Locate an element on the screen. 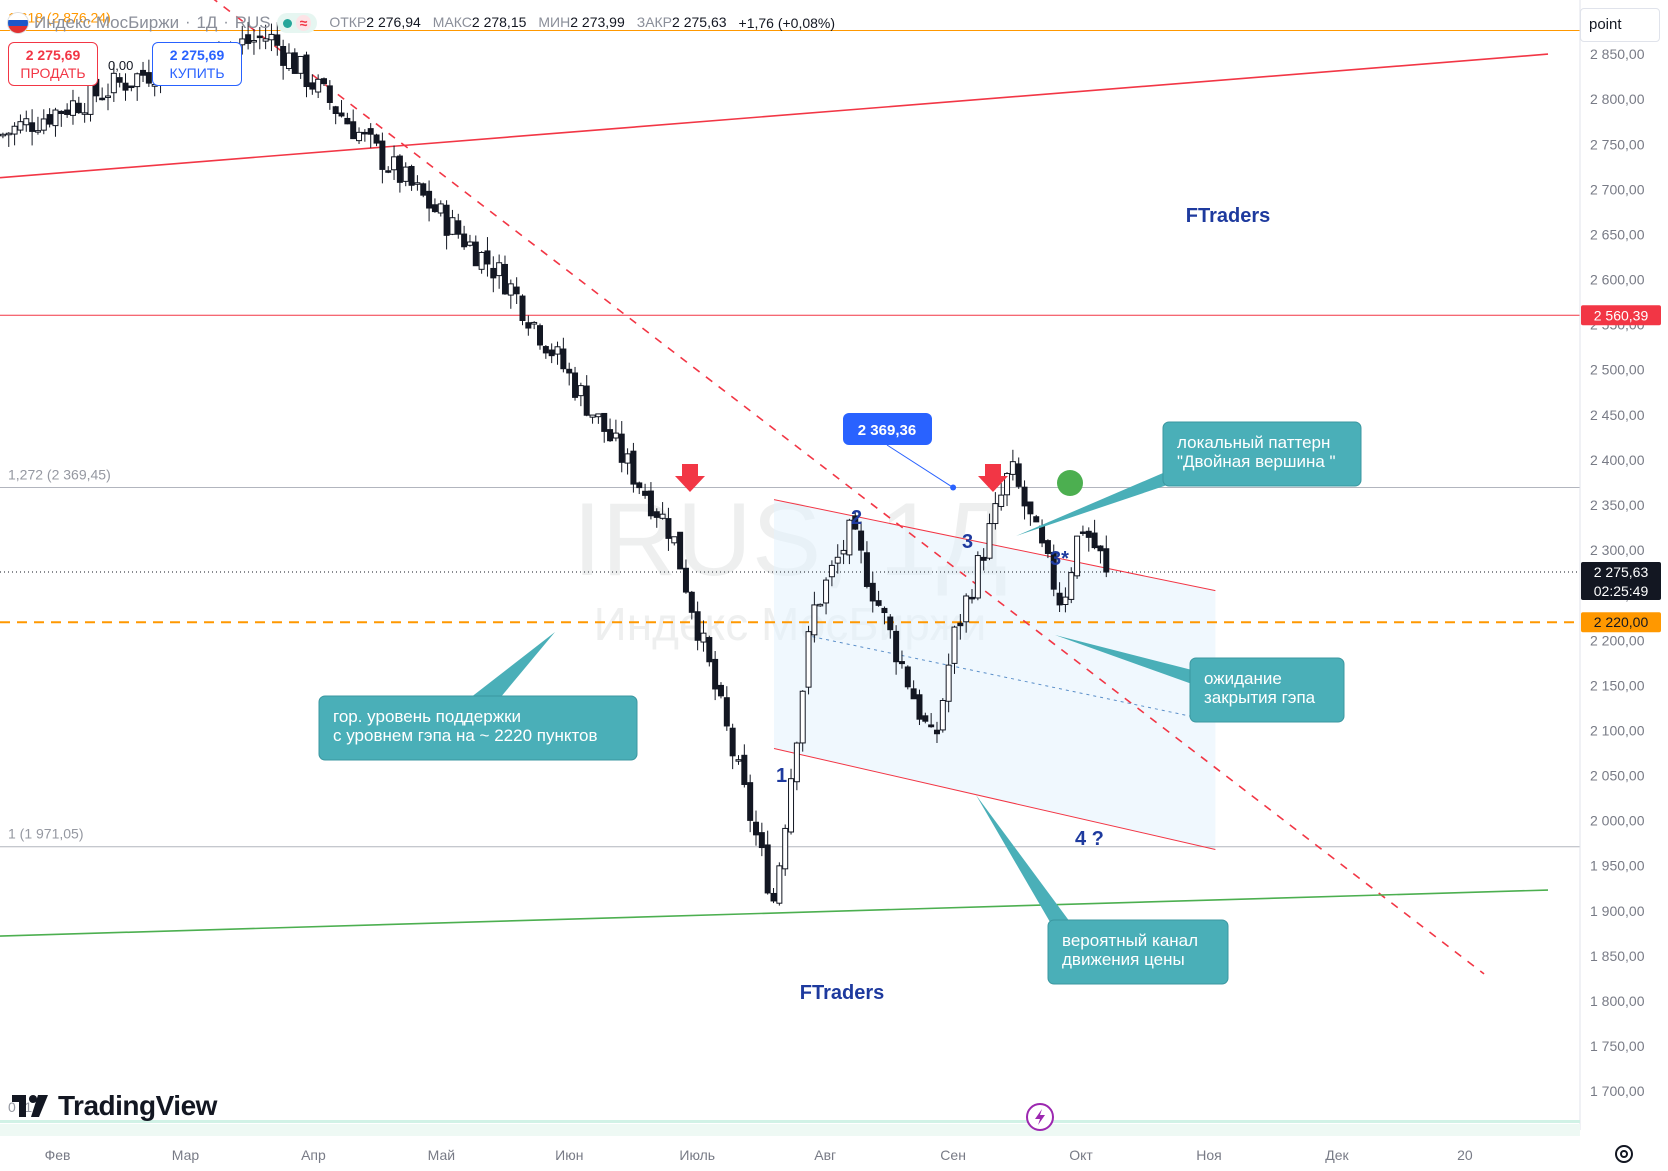 This screenshot has height=1171, width=1668. sell-button: 2 275,69 ПРОДАТЬ is located at coordinates (53, 64).